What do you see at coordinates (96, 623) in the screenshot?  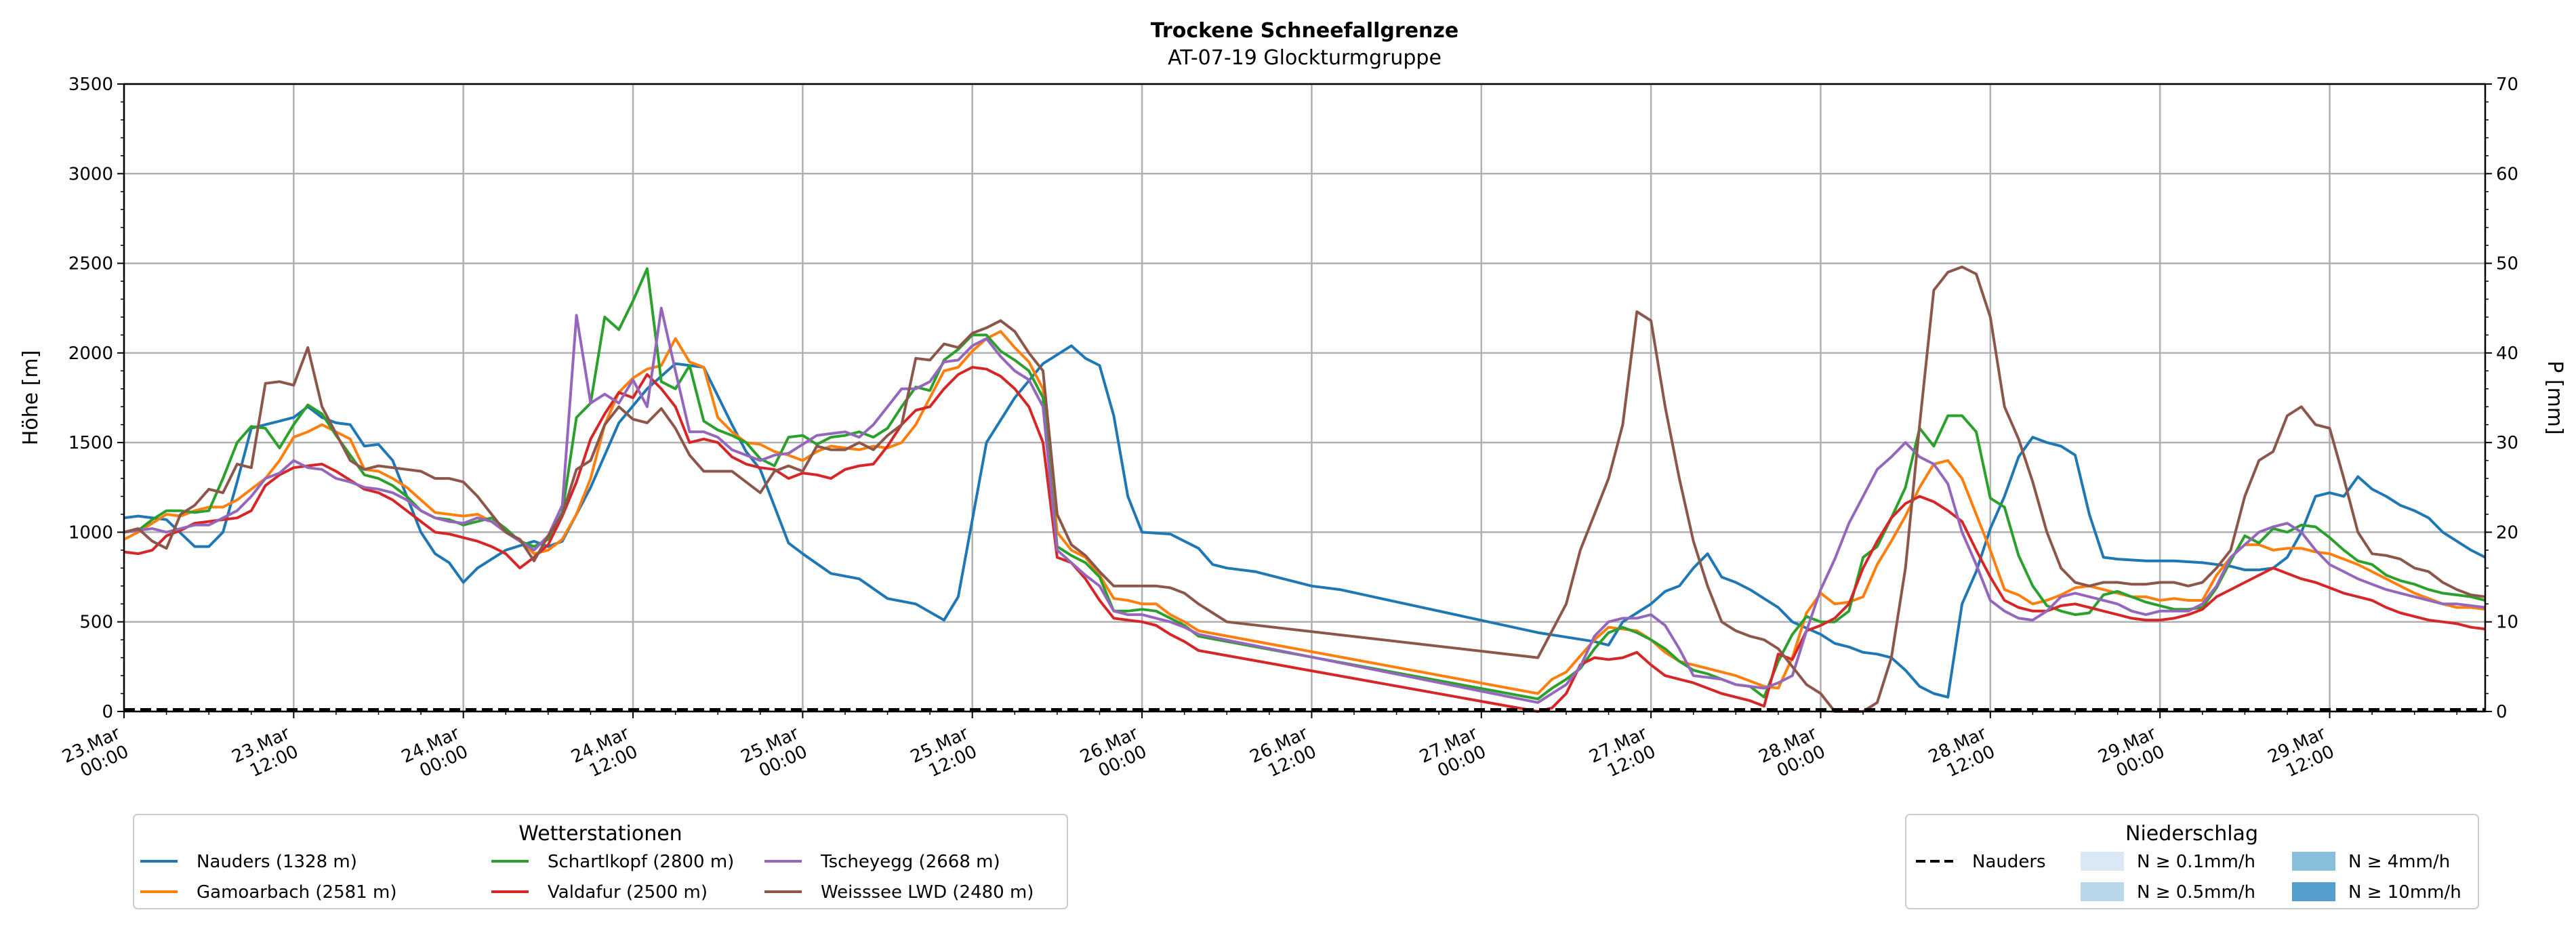 I see `y-tick-label: 500` at bounding box center [96, 623].